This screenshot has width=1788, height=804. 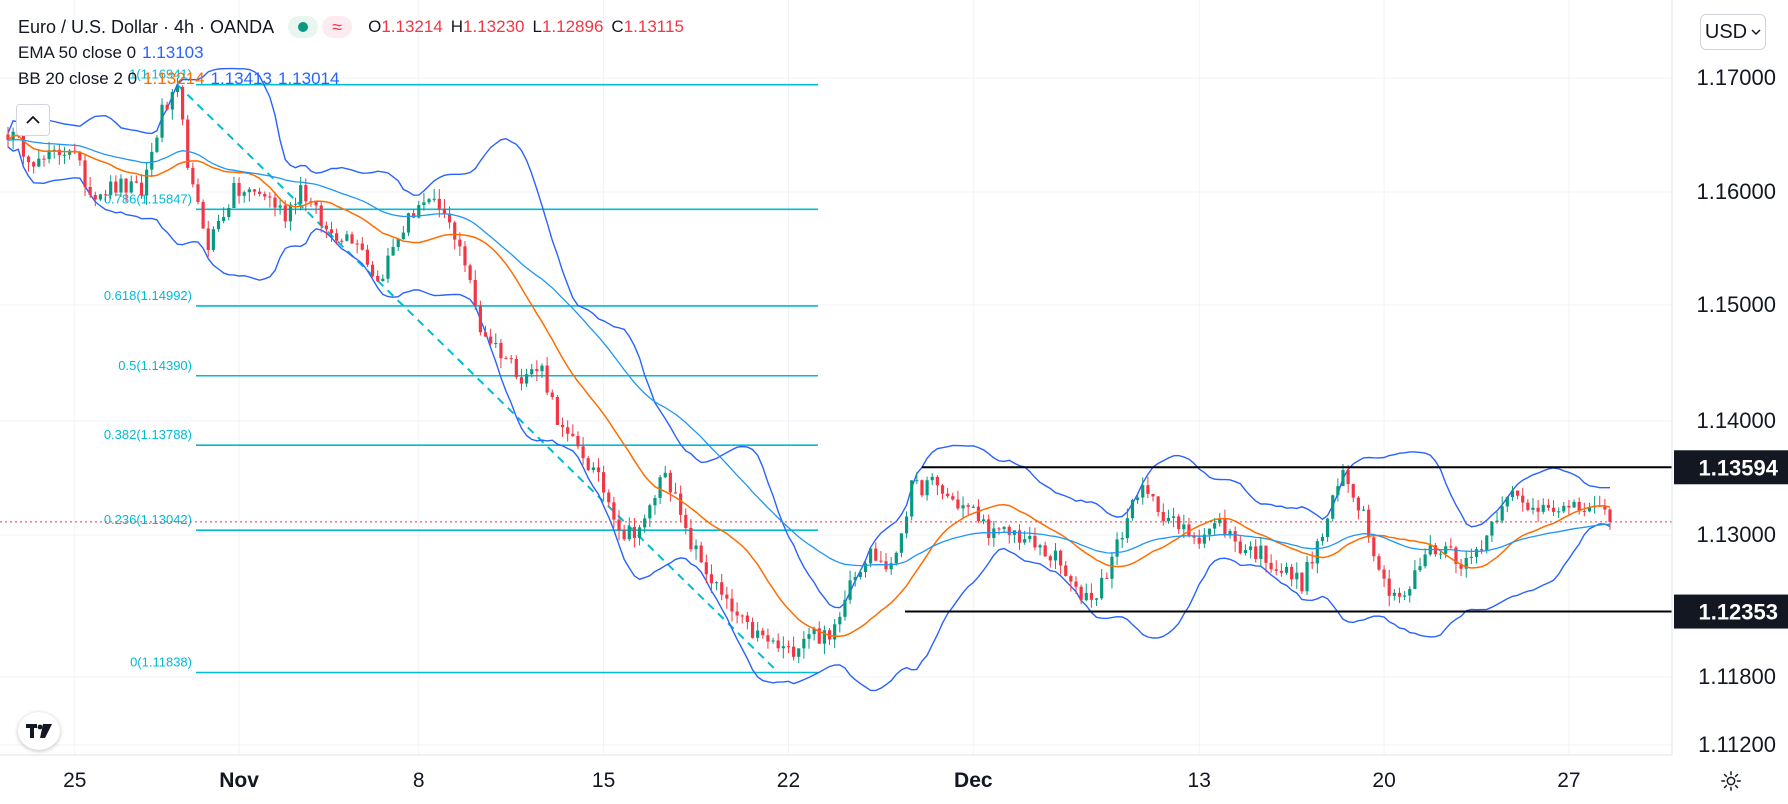 What do you see at coordinates (303, 27) in the screenshot?
I see `market-open-status-icon` at bounding box center [303, 27].